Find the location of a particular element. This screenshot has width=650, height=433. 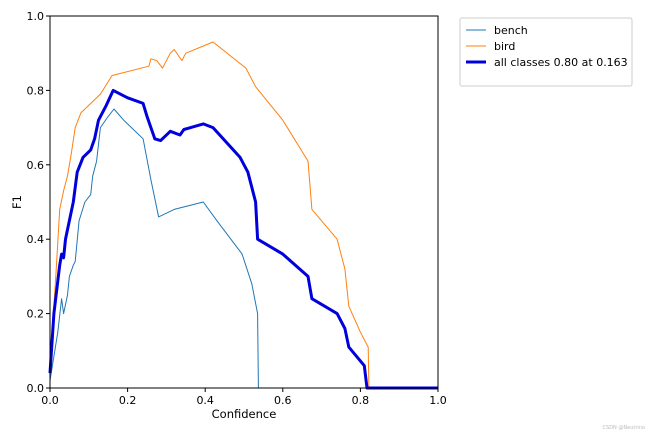

x-tick-label: 0.0 is located at coordinates (50, 400).